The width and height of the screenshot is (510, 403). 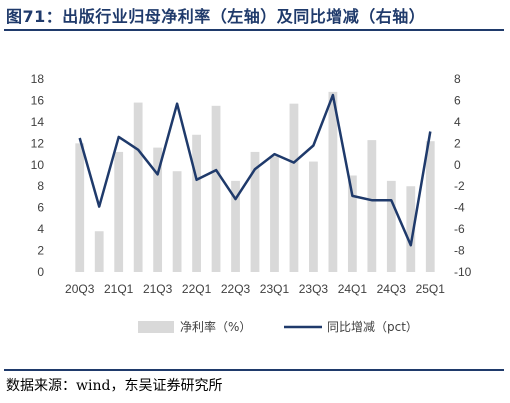 I want to click on right-tick-label: 6, so click(x=457, y=100).